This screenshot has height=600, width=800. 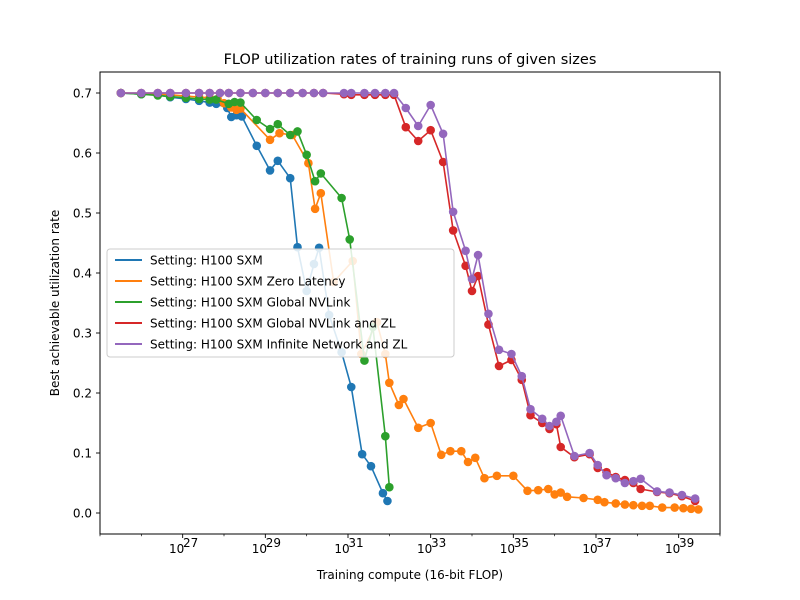 I want to click on legend-item: Setting: H100 SXM Global NVLink and ZL, so click(x=255, y=323).